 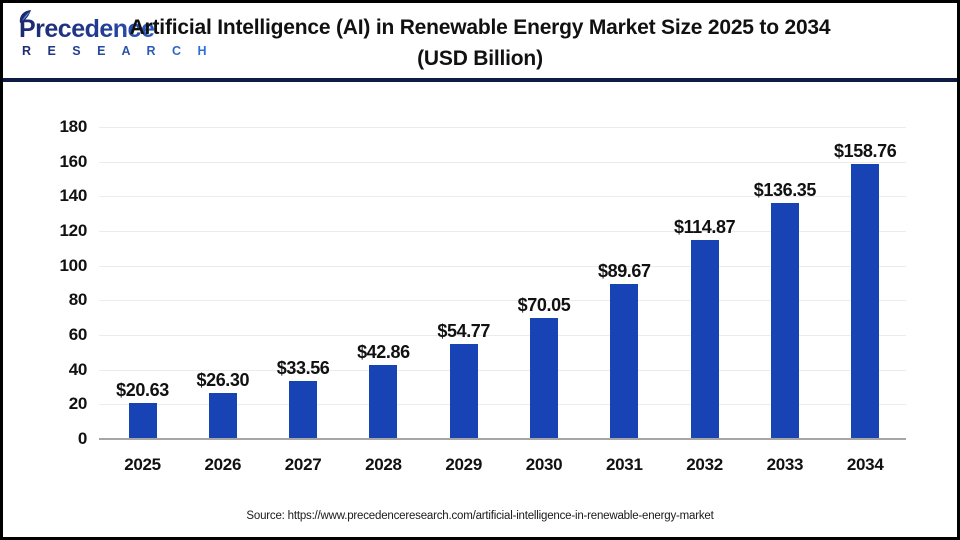 What do you see at coordinates (142, 390) in the screenshot?
I see `bar-value-label-2025: $20.63` at bounding box center [142, 390].